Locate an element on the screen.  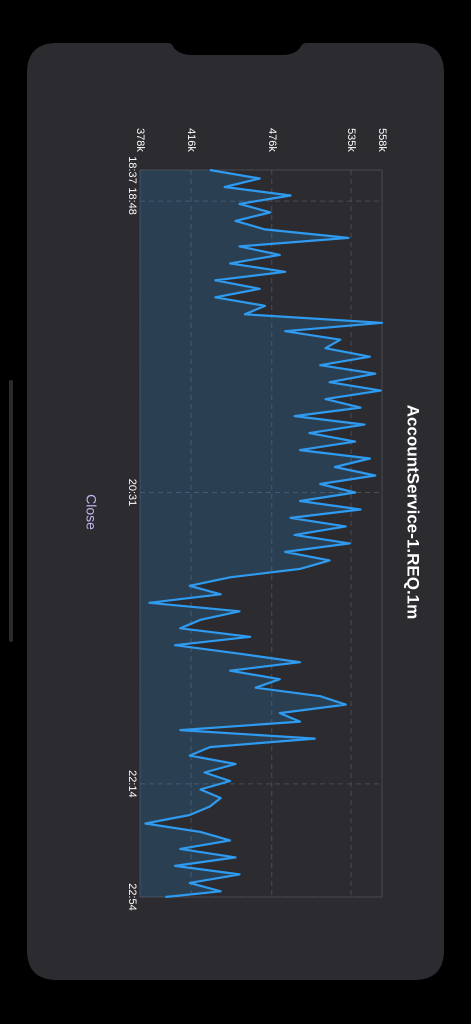
value-tick-label: 476k is located at coordinates (272, 140).